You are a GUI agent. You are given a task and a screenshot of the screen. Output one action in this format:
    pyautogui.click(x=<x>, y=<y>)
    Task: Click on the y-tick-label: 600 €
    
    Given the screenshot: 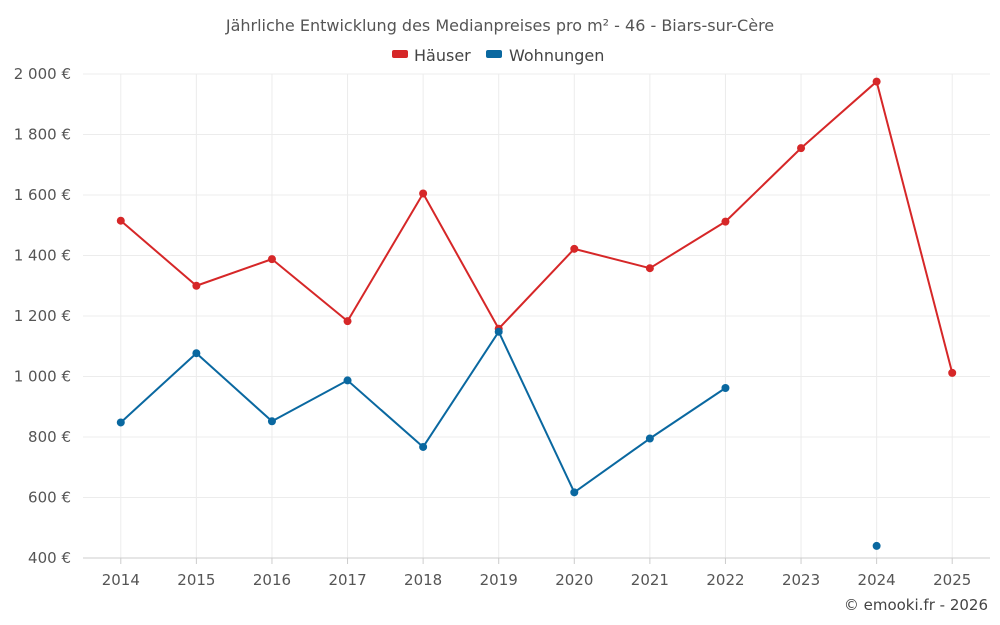 What is the action you would take?
    pyautogui.click(x=49, y=498)
    